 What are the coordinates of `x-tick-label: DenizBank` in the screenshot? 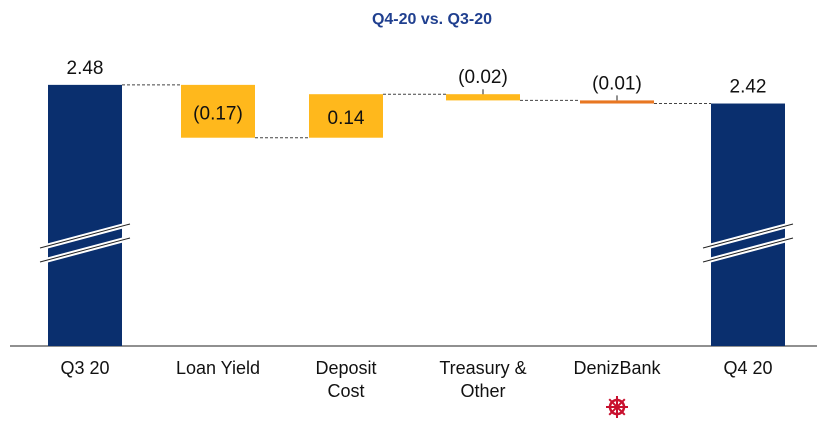 It's located at (617, 368).